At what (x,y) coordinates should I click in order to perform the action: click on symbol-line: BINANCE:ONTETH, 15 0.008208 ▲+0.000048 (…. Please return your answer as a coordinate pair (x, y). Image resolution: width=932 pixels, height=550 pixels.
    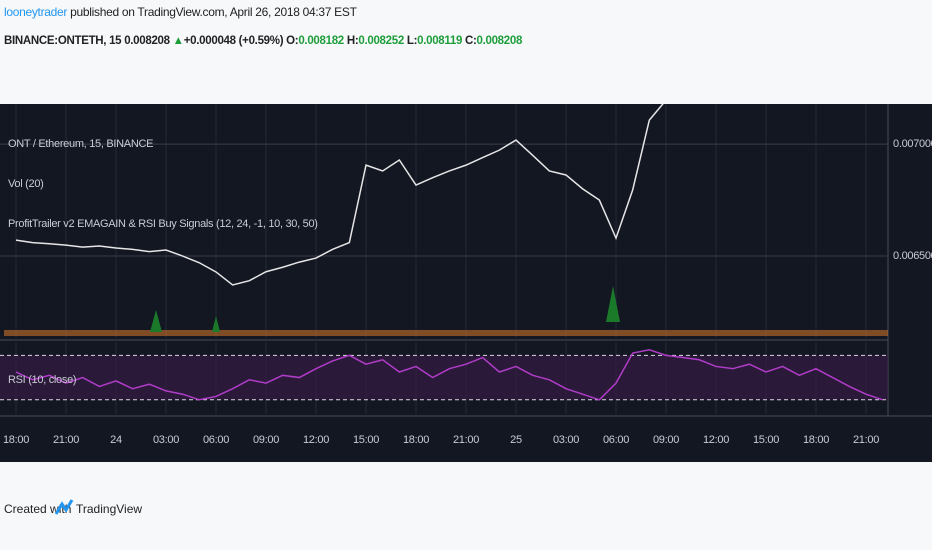
    Looking at the image, I should click on (263, 41).